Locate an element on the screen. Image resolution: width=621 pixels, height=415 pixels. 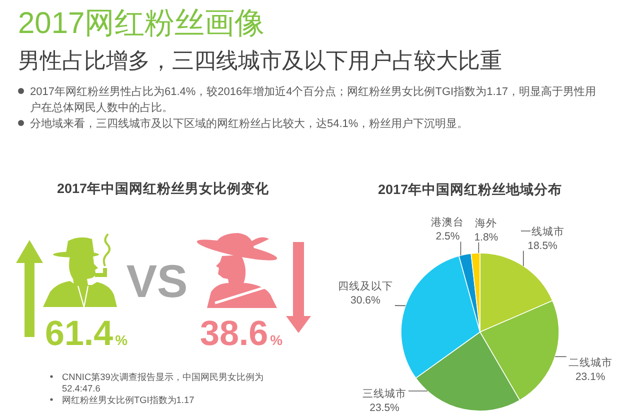
slice-label: 二线城市 is located at coordinates (590, 363).